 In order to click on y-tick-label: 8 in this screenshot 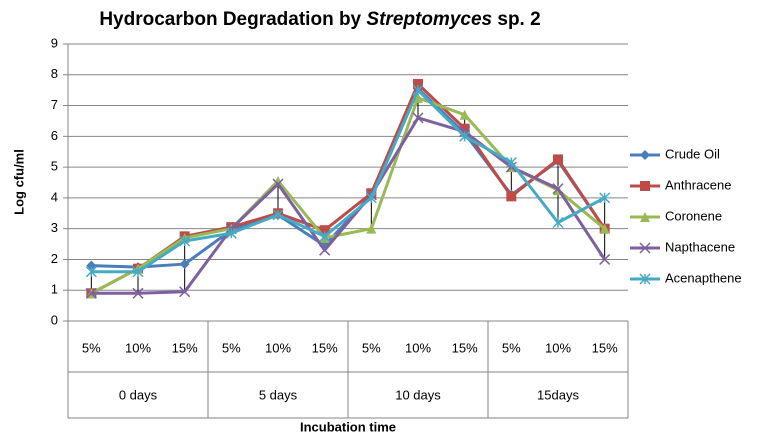, I will do `click(54, 73)`.